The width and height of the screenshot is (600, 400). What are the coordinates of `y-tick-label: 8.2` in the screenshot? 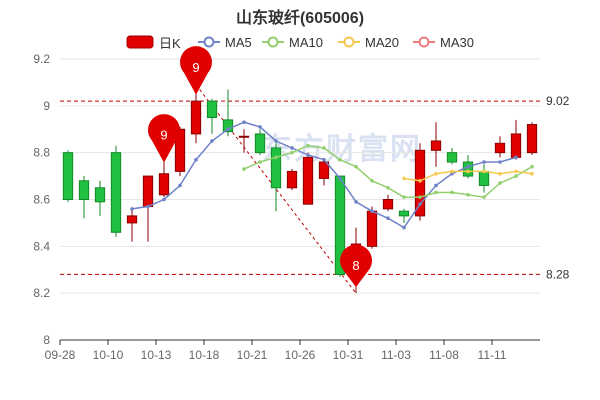 It's located at (41, 293).